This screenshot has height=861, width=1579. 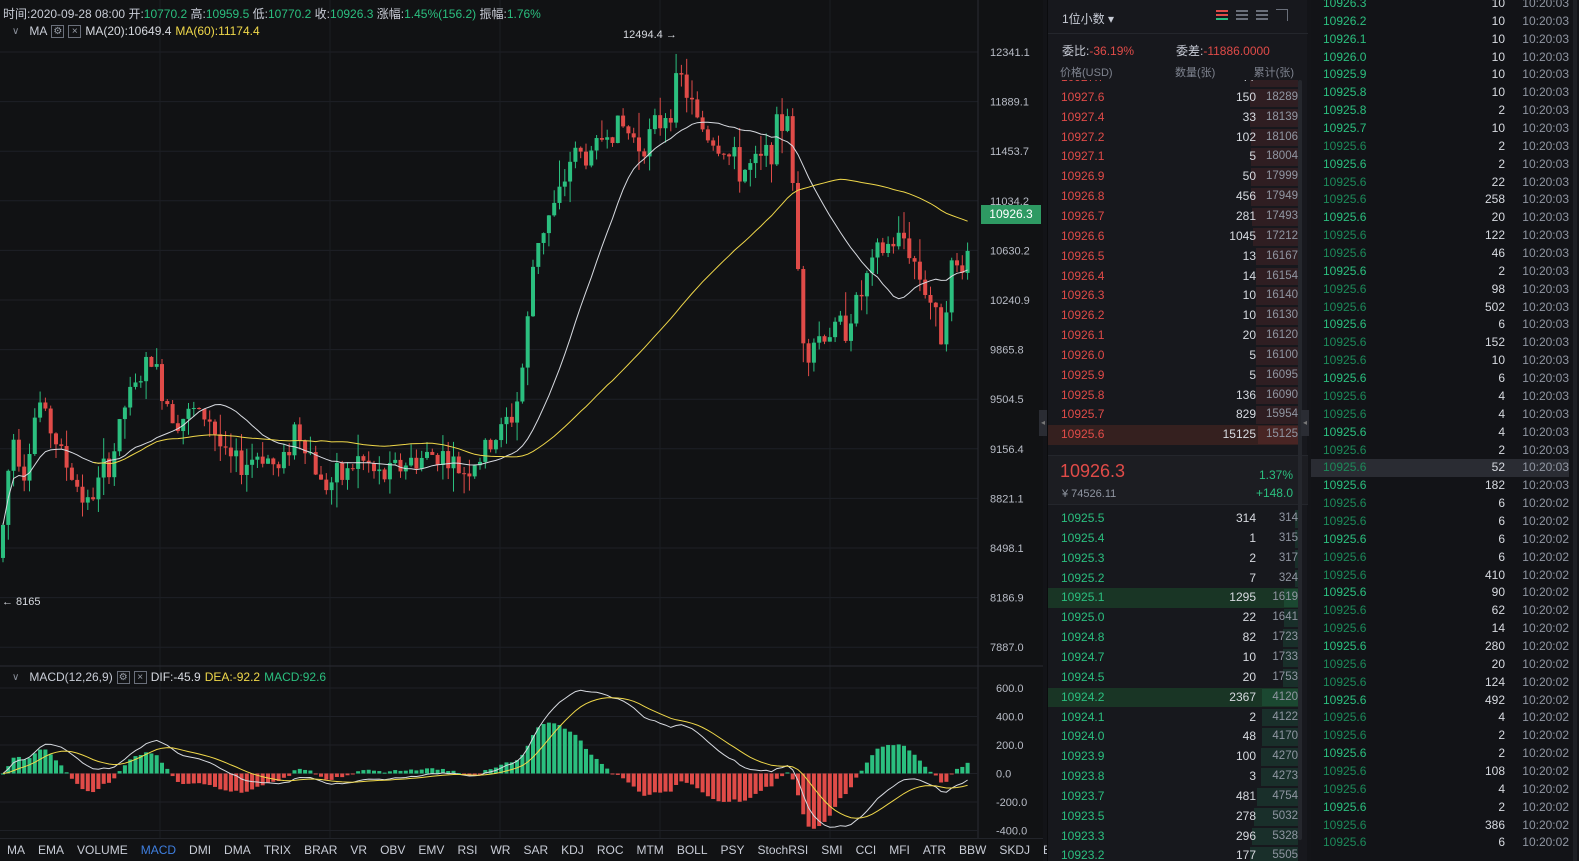 What do you see at coordinates (1173, 376) in the screenshot?
I see `ask-row: 10925.9 5 16095` at bounding box center [1173, 376].